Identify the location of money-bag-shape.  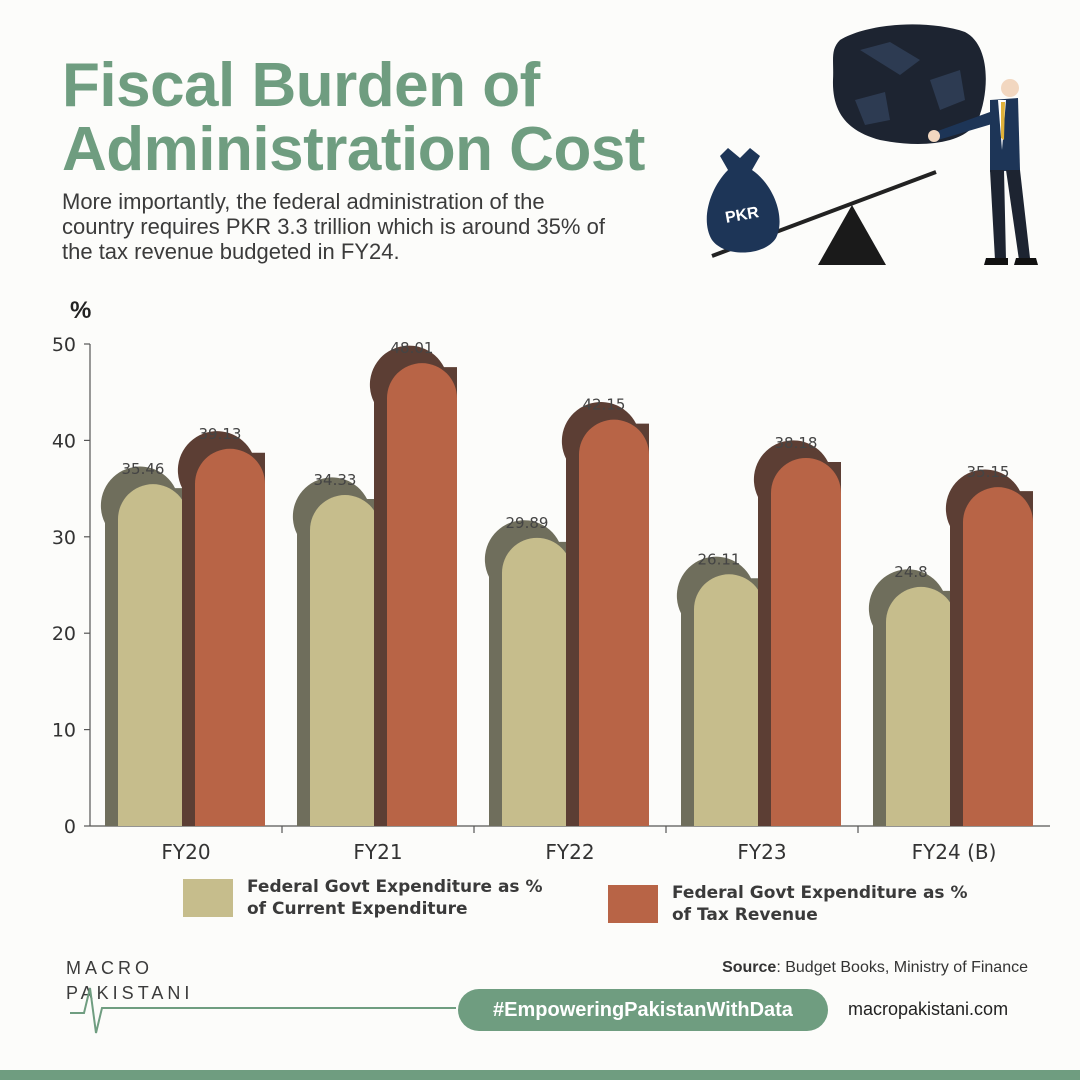
(743, 200).